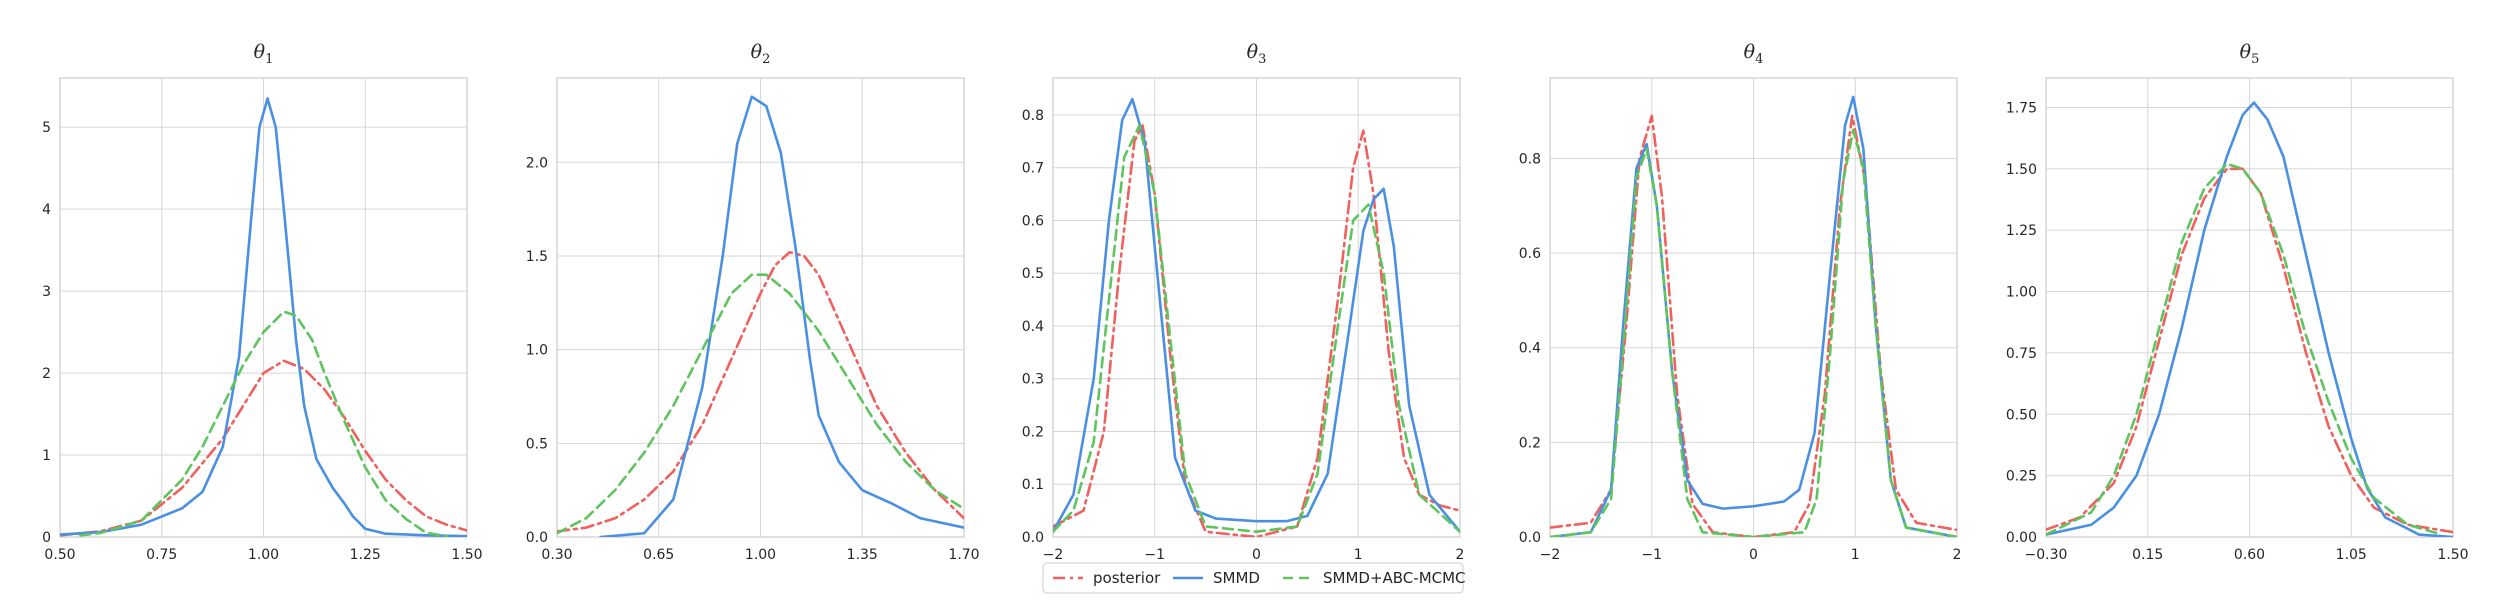  What do you see at coordinates (365, 555) in the screenshot?
I see `x-tick-label: 1.25` at bounding box center [365, 555].